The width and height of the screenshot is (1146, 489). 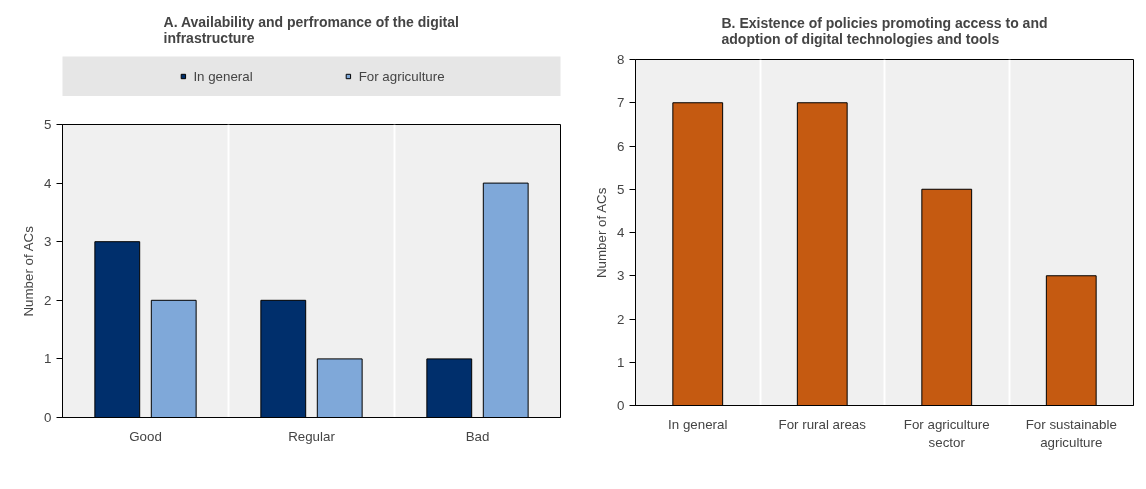 I want to click on x-tick-label: For sustainable agriculture, so click(x=1071, y=433).